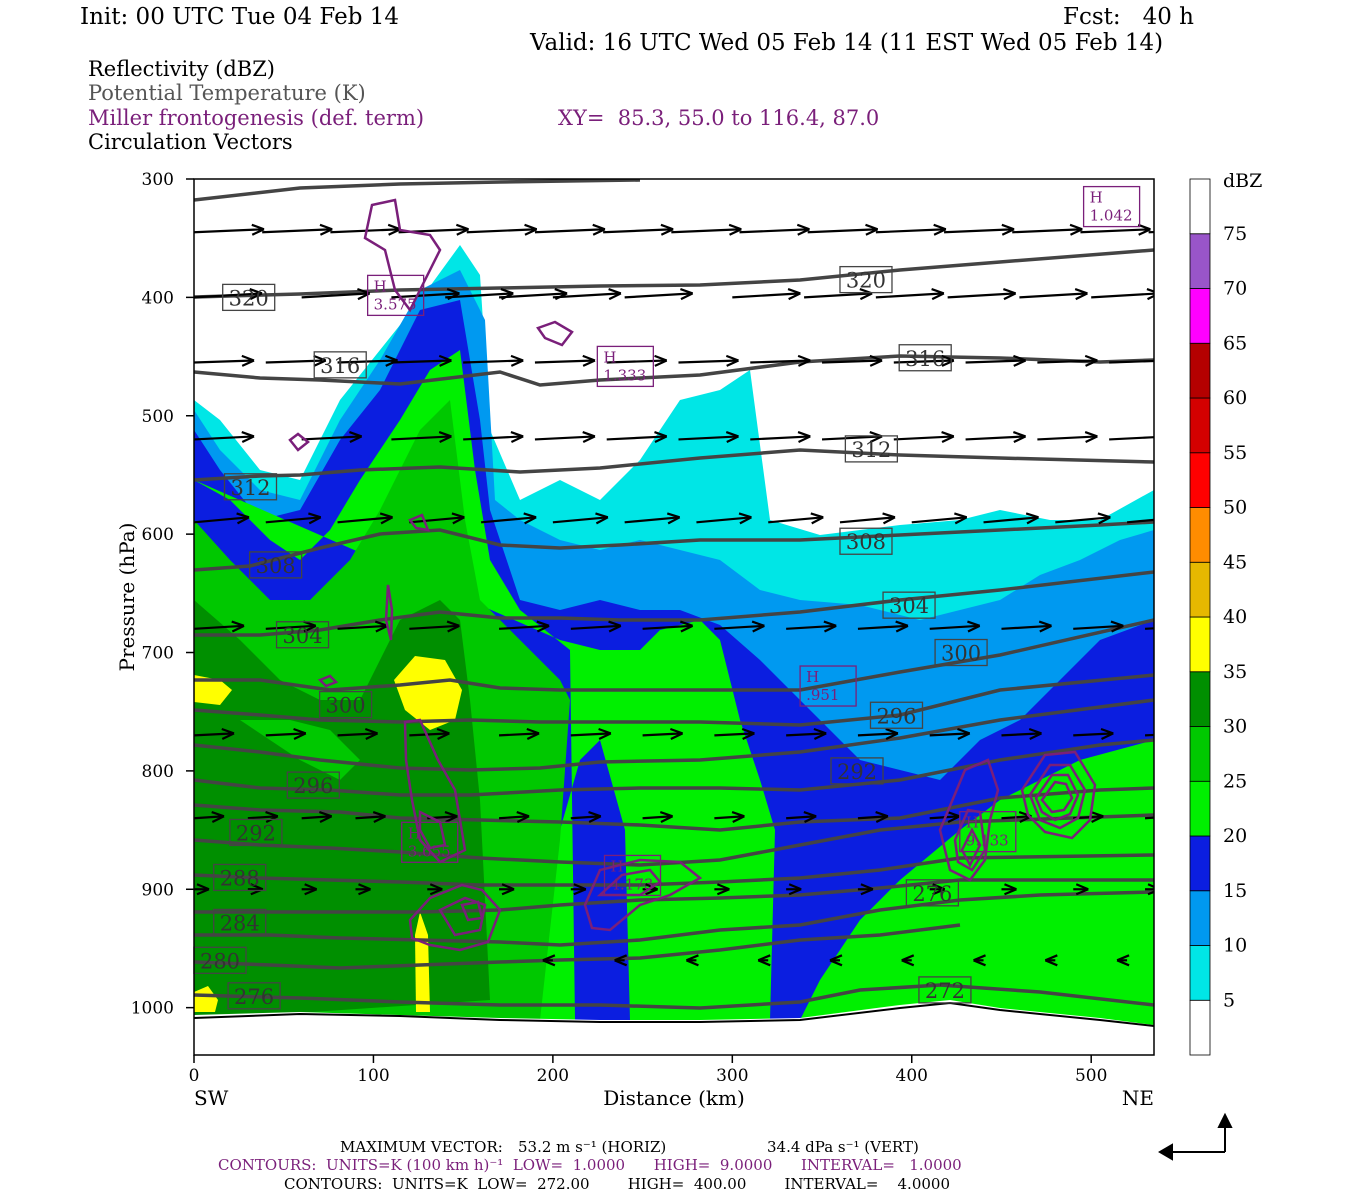 The width and height of the screenshot is (1350, 1200). I want to click on theta-label: 304, so click(302, 635).